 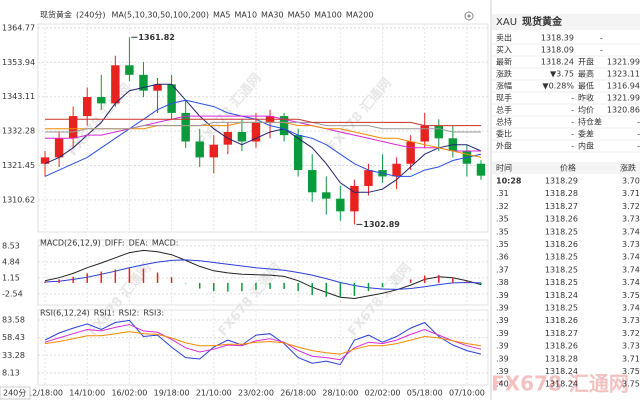 What do you see at coordinates (542, 21) in the screenshot?
I see `quote-name: 现货黄金` at bounding box center [542, 21].